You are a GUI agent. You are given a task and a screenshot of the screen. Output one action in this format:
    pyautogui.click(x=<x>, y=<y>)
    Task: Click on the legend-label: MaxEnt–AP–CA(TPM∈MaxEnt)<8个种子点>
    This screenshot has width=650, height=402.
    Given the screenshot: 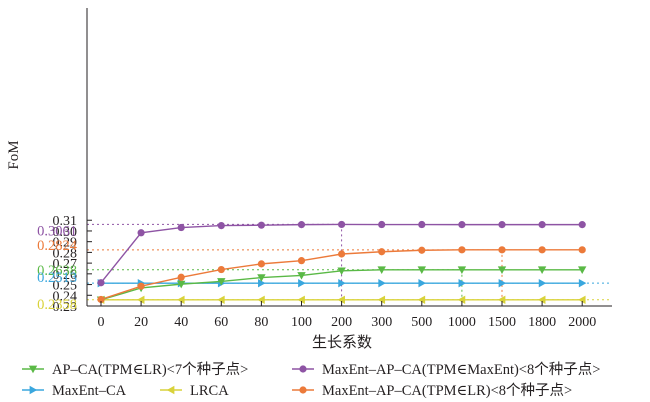 What is the action you would take?
    pyautogui.click(x=461, y=369)
    